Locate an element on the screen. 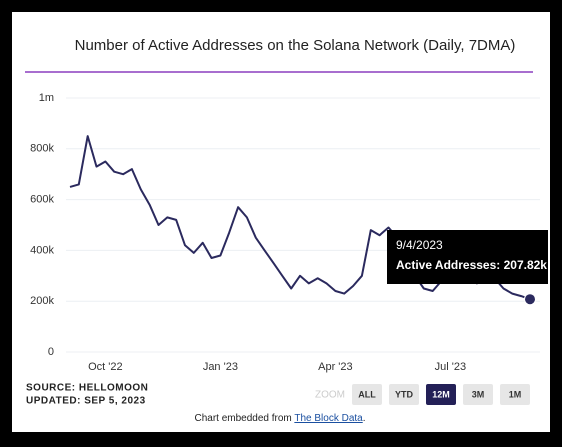  x-tick-label: Apr '23 is located at coordinates (335, 367).